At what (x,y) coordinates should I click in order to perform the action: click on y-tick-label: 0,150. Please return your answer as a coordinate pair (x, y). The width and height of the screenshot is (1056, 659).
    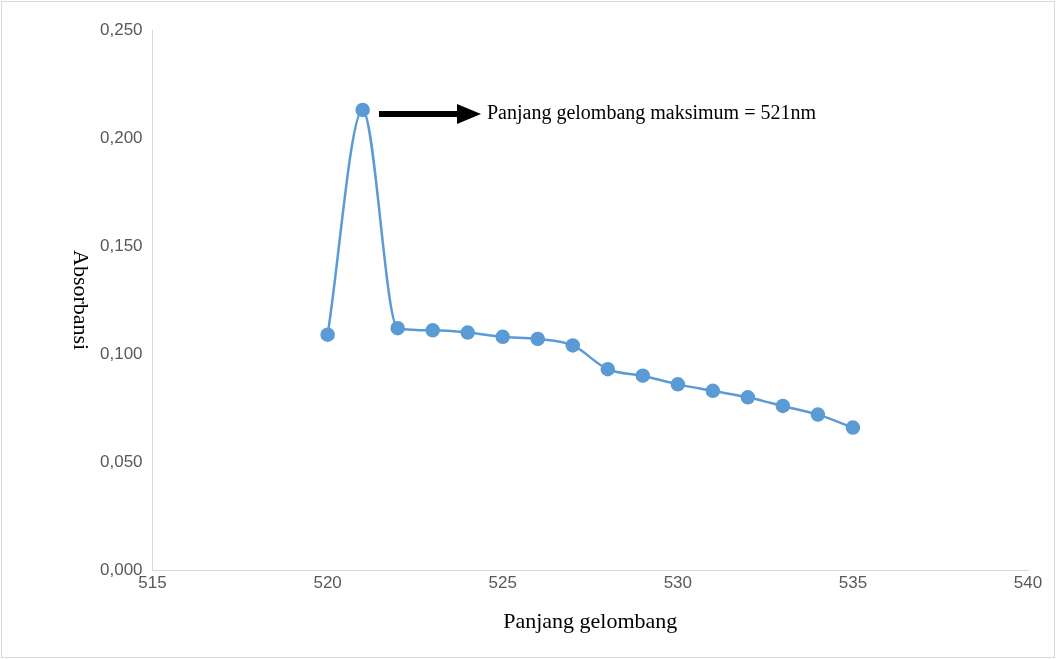
    Looking at the image, I should click on (121, 245).